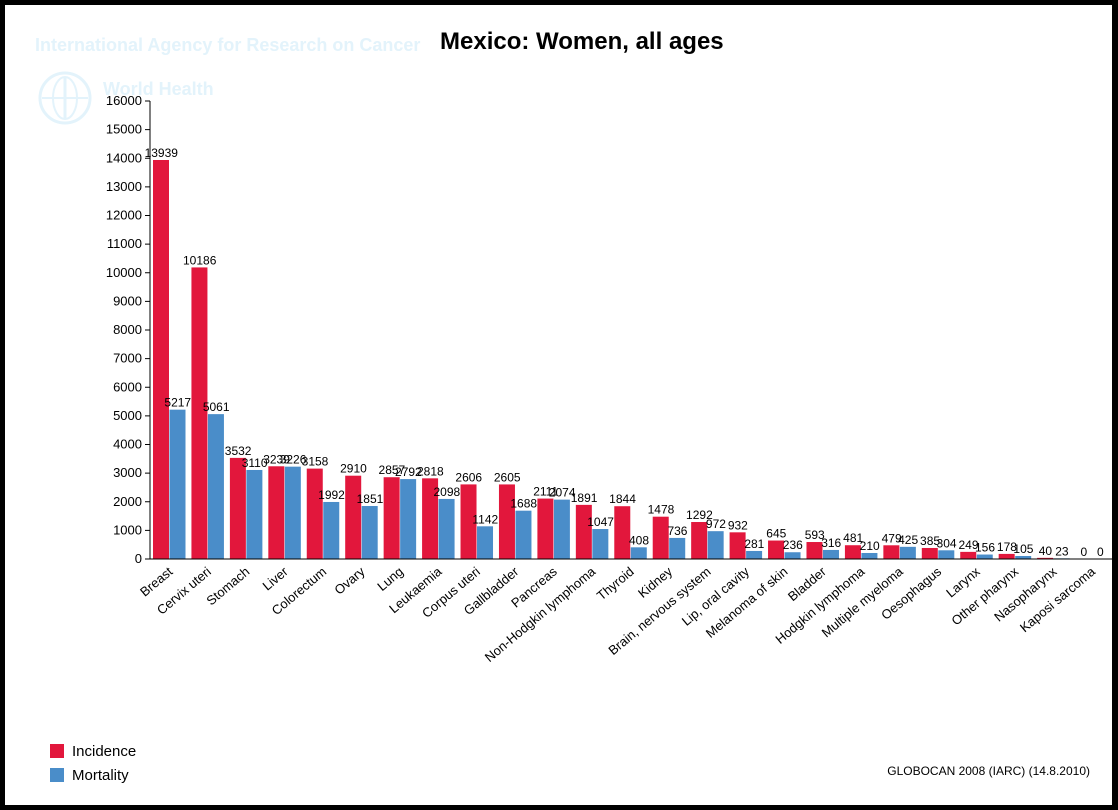  I want to click on mortality-value-label: 105, so click(1023, 549).